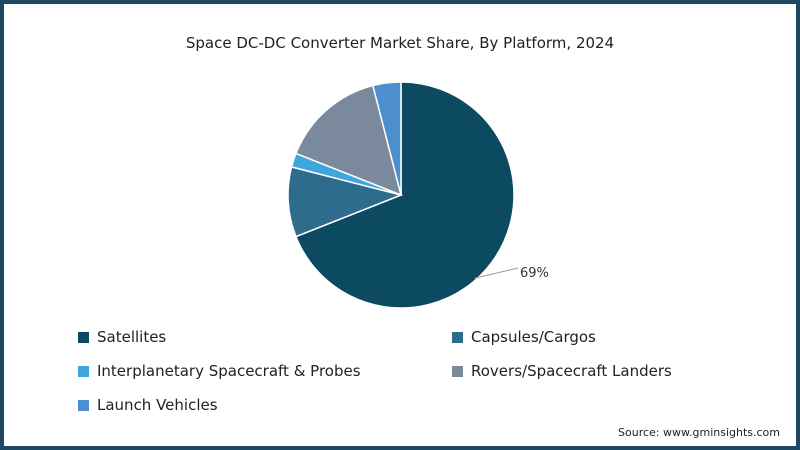  Describe the element at coordinates (157, 405) in the screenshot. I see `legend-label: Launch Vehicles` at that location.